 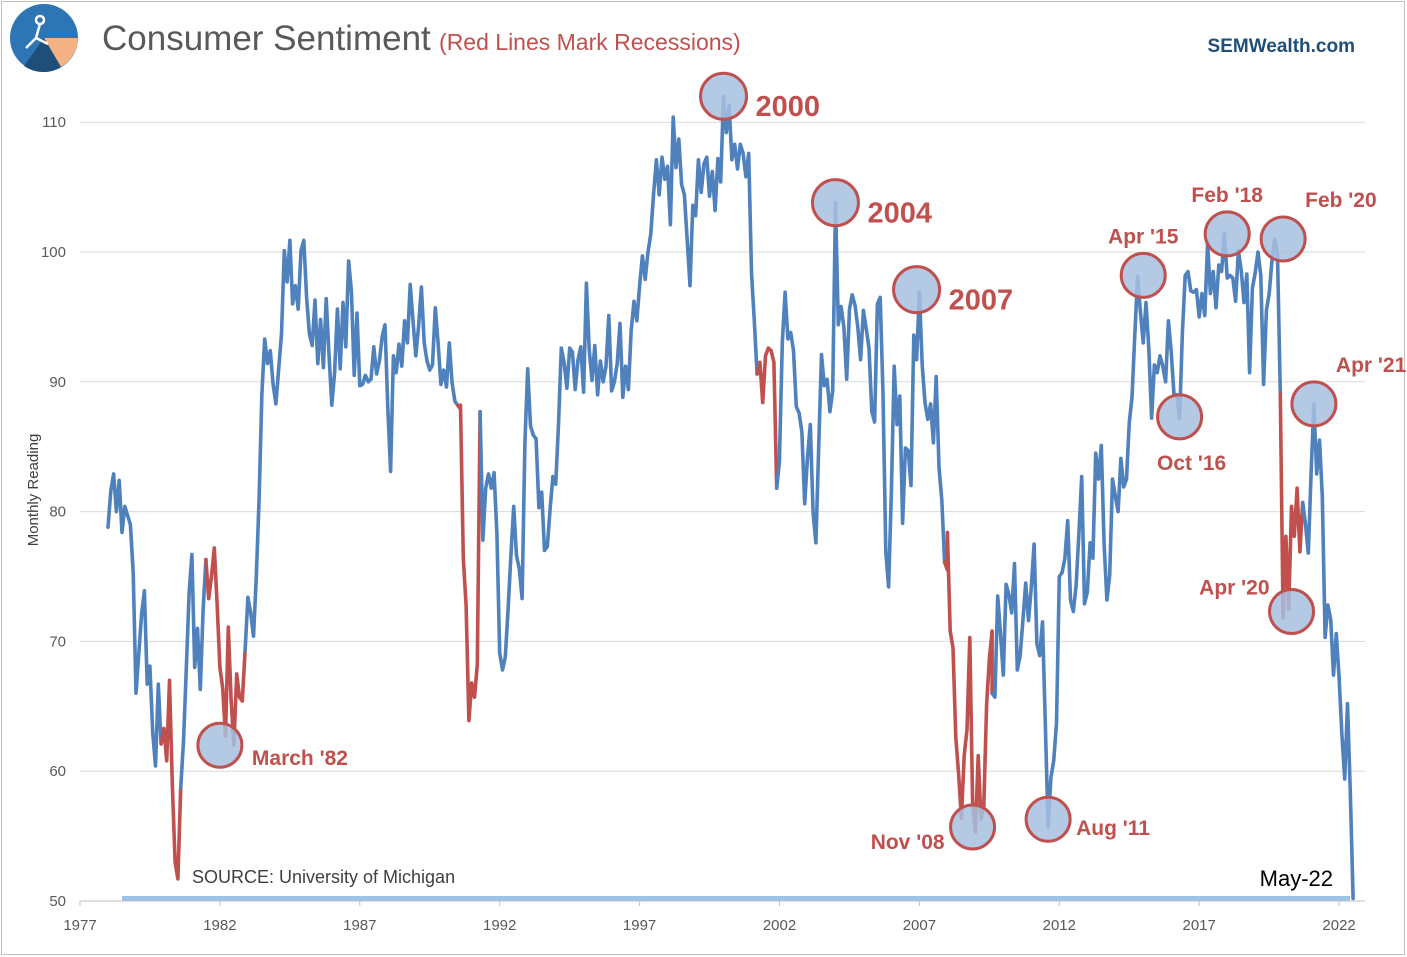 What do you see at coordinates (590, 42) in the screenshot?
I see `chart-subtitle: (Red Lines Mark Recessions)` at bounding box center [590, 42].